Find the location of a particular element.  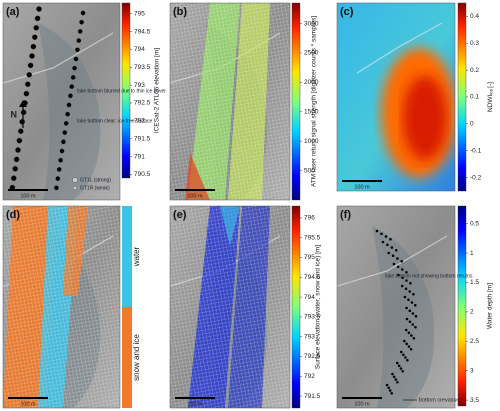

colorbar-label: NDWIice[-] is located at coordinates (490, 97).